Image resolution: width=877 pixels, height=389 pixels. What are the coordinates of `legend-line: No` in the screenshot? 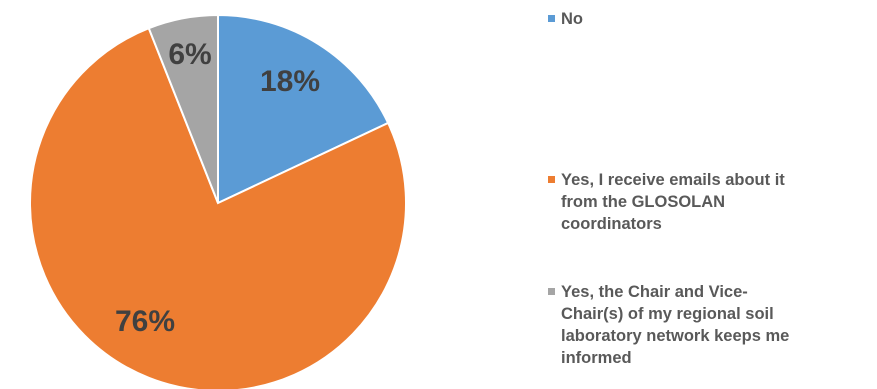 It's located at (572, 19).